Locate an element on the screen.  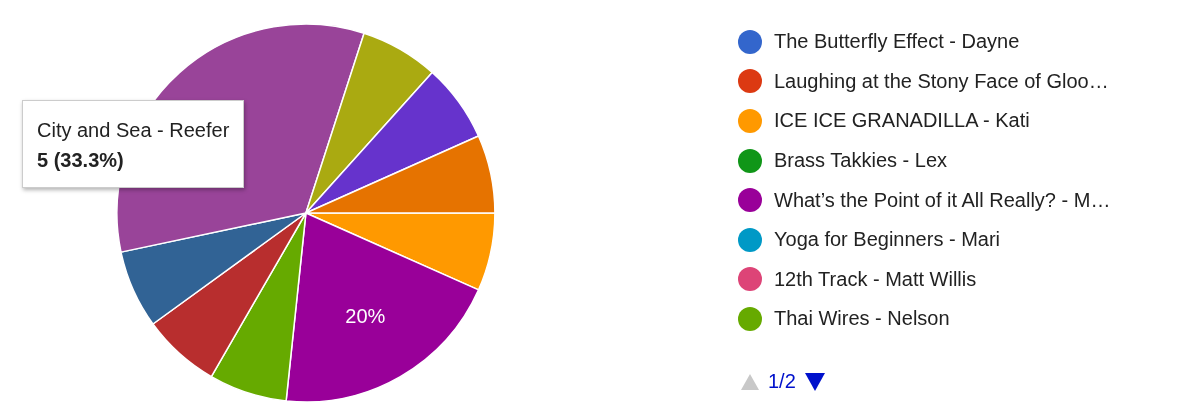
data-label: 20% is located at coordinates (365, 316).